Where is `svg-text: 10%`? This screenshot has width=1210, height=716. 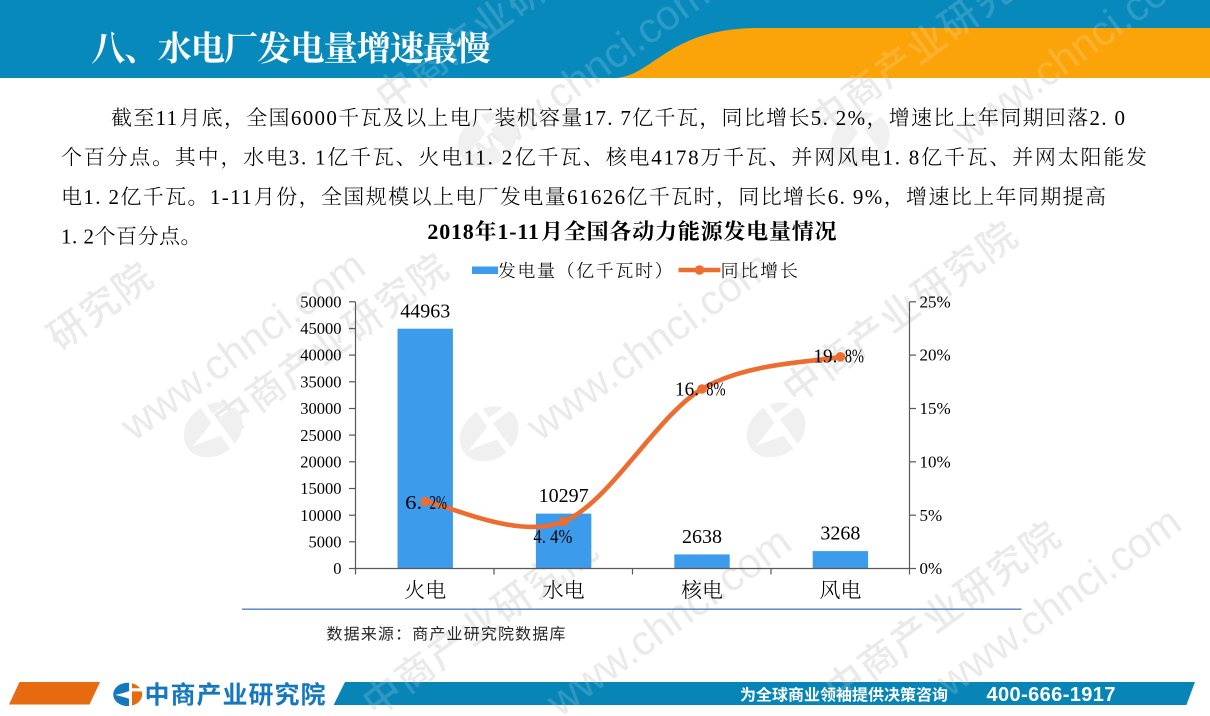 svg-text: 10% is located at coordinates (935, 461).